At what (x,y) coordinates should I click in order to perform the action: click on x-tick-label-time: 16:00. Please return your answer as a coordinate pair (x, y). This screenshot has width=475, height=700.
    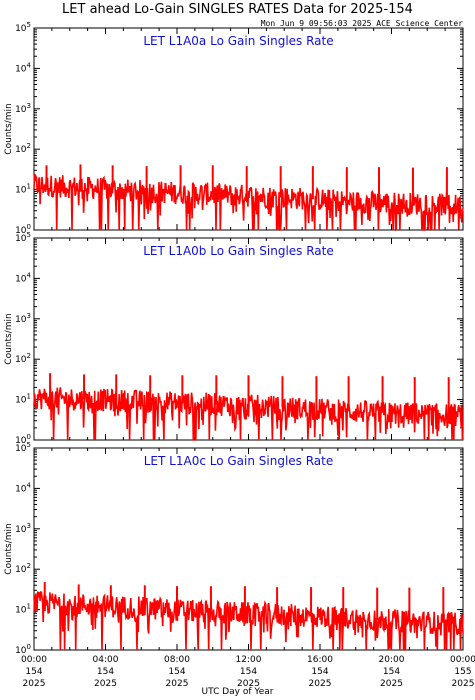
    Looking at the image, I should click on (320, 660).